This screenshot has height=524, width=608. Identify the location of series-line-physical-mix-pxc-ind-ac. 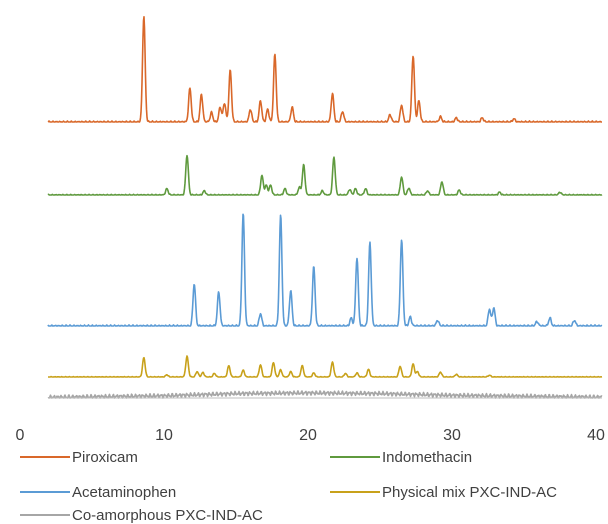
(325, 366).